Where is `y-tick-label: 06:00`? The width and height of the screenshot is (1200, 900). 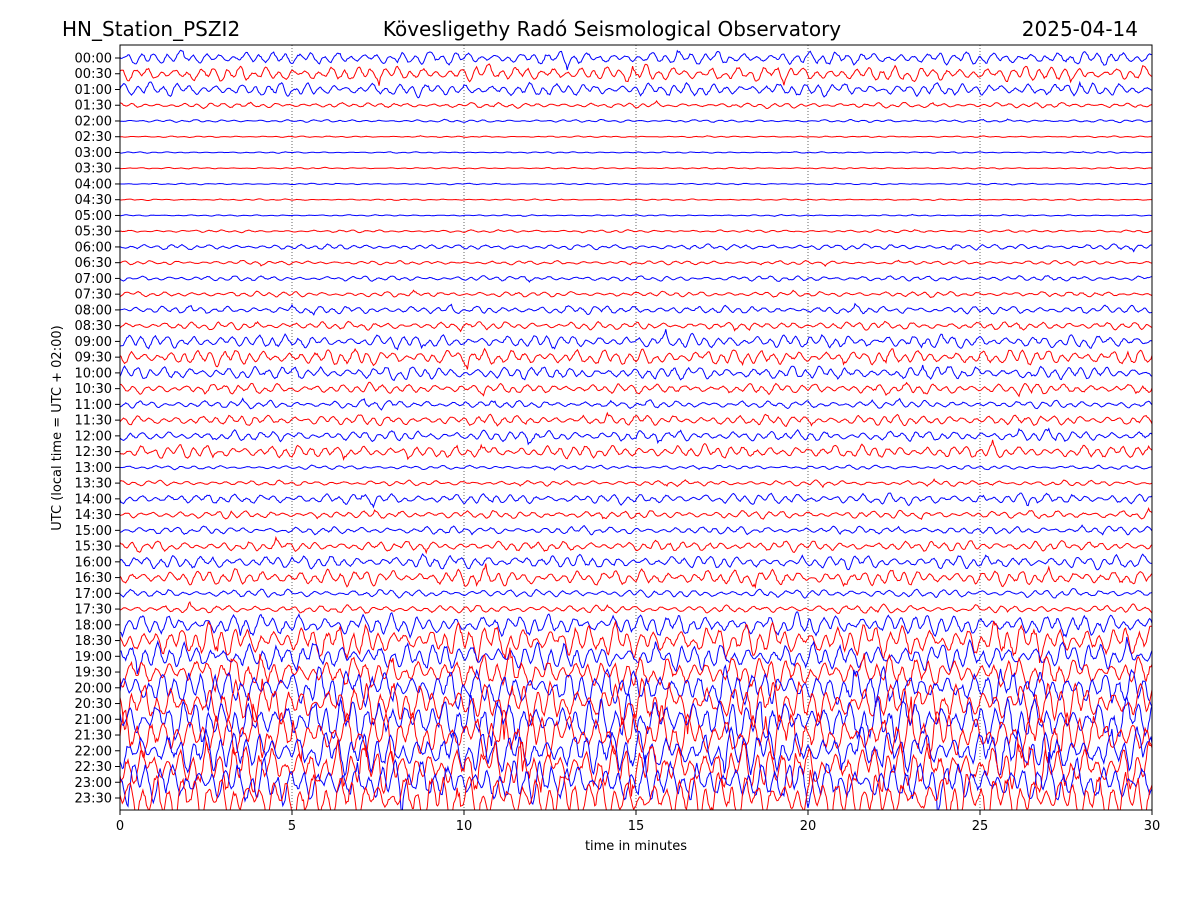
y-tick-label: 06:00 is located at coordinates (93, 247).